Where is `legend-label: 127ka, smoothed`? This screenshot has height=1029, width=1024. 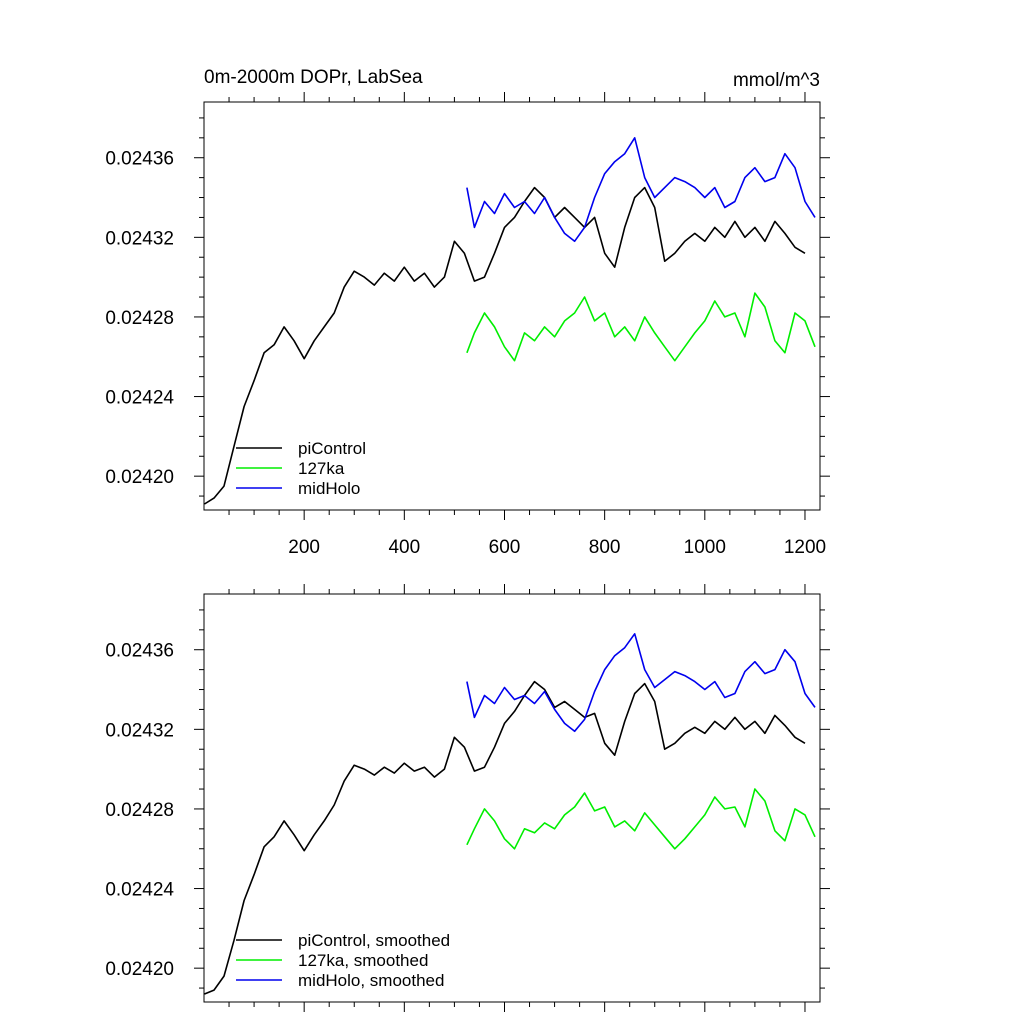
legend-label: 127ka, smoothed is located at coordinates (363, 960).